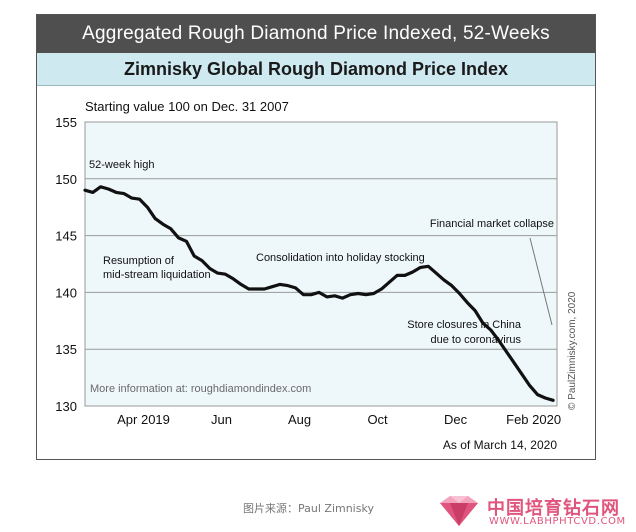 The height and width of the screenshot is (532, 636). I want to click on x-tick-label: Dec, so click(456, 419).